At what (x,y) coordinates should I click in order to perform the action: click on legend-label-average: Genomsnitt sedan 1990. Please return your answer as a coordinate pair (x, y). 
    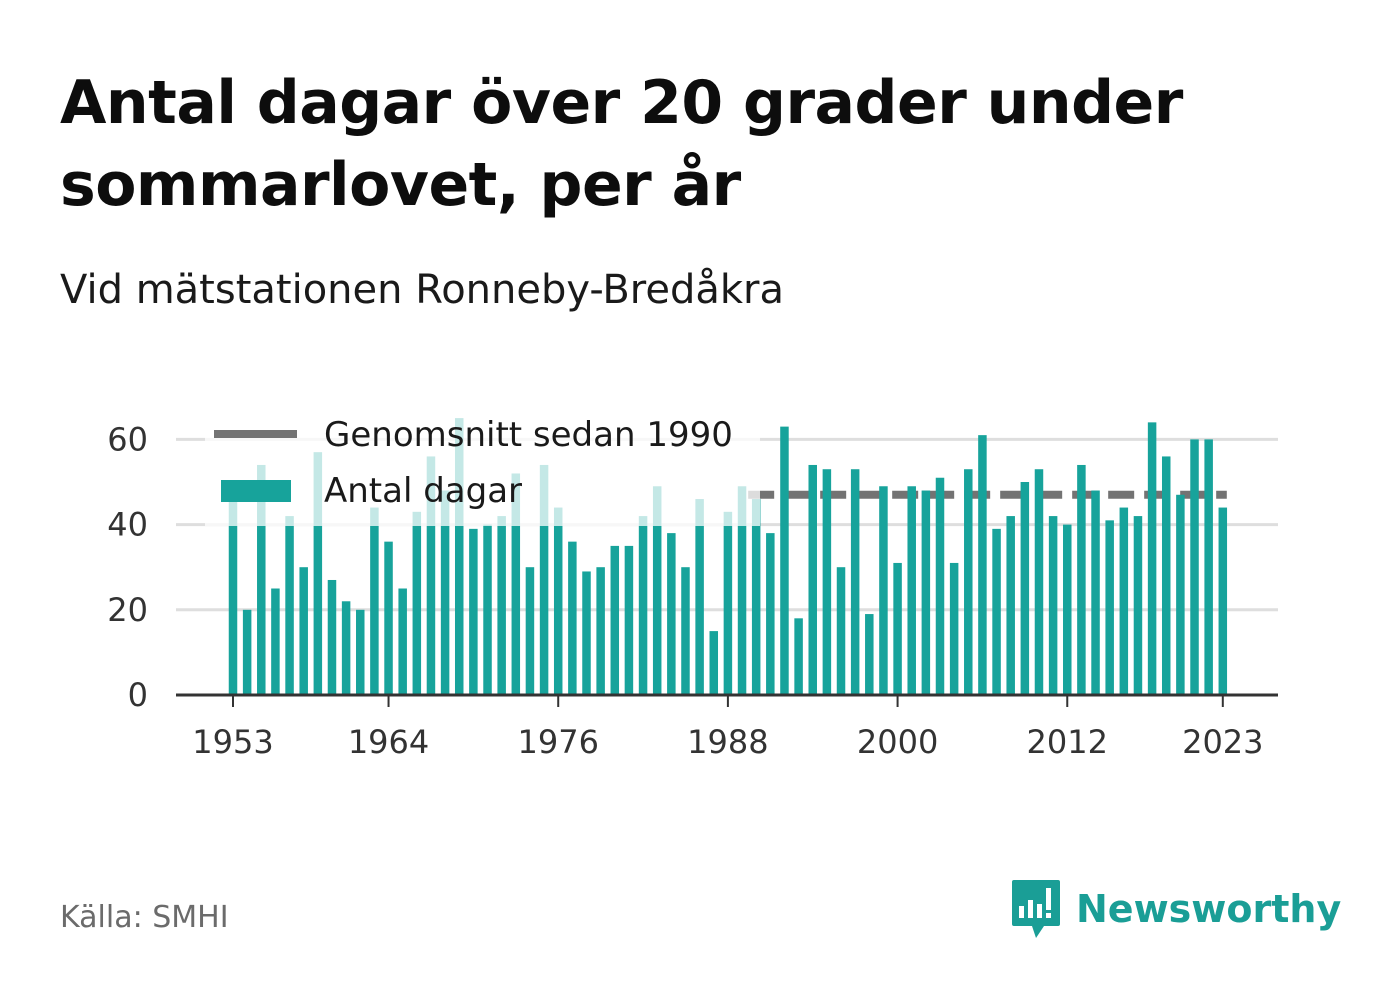
    Looking at the image, I should click on (528, 435).